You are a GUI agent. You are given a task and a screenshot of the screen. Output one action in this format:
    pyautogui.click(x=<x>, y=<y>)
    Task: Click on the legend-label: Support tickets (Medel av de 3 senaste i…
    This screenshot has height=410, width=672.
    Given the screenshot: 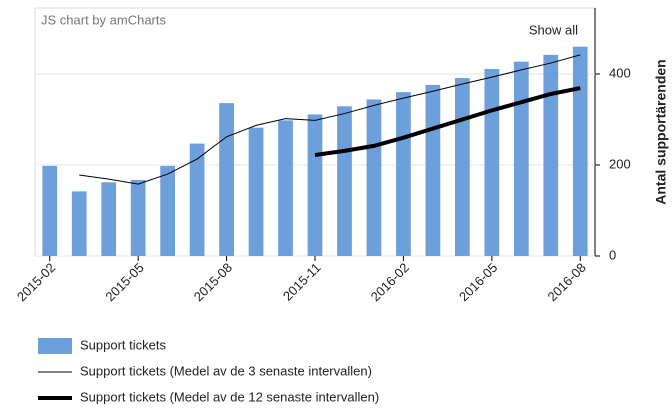 What is the action you would take?
    pyautogui.click(x=226, y=370)
    